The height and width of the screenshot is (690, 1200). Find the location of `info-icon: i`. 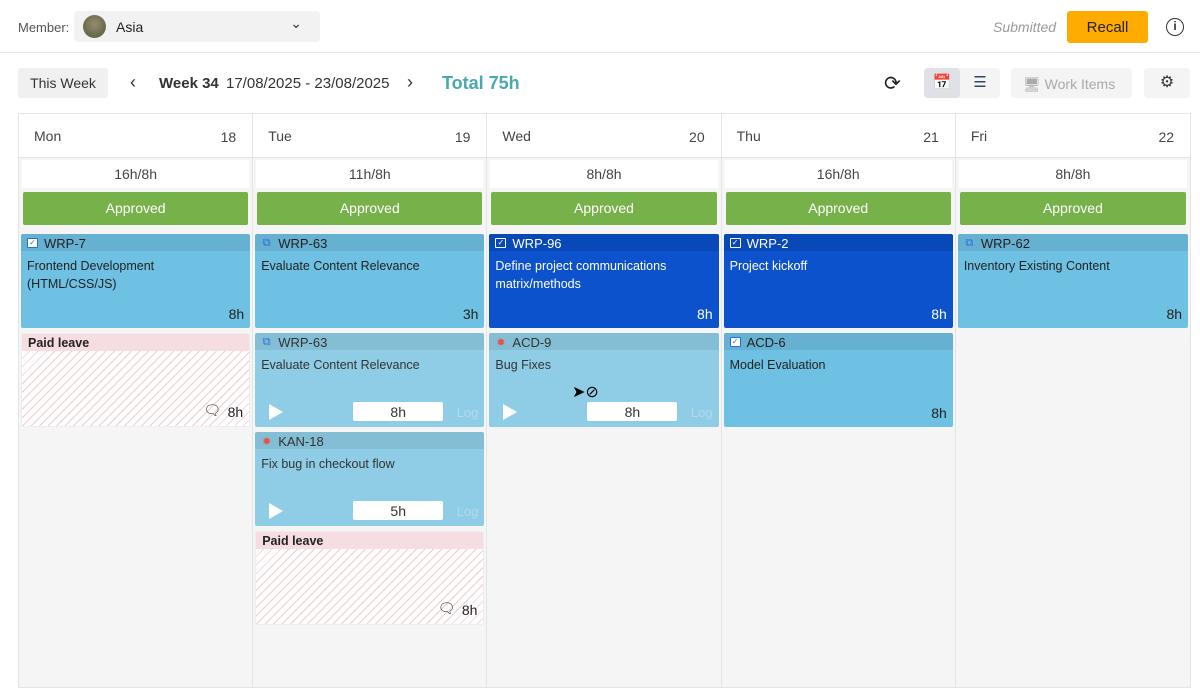

info-icon: i is located at coordinates (1175, 27).